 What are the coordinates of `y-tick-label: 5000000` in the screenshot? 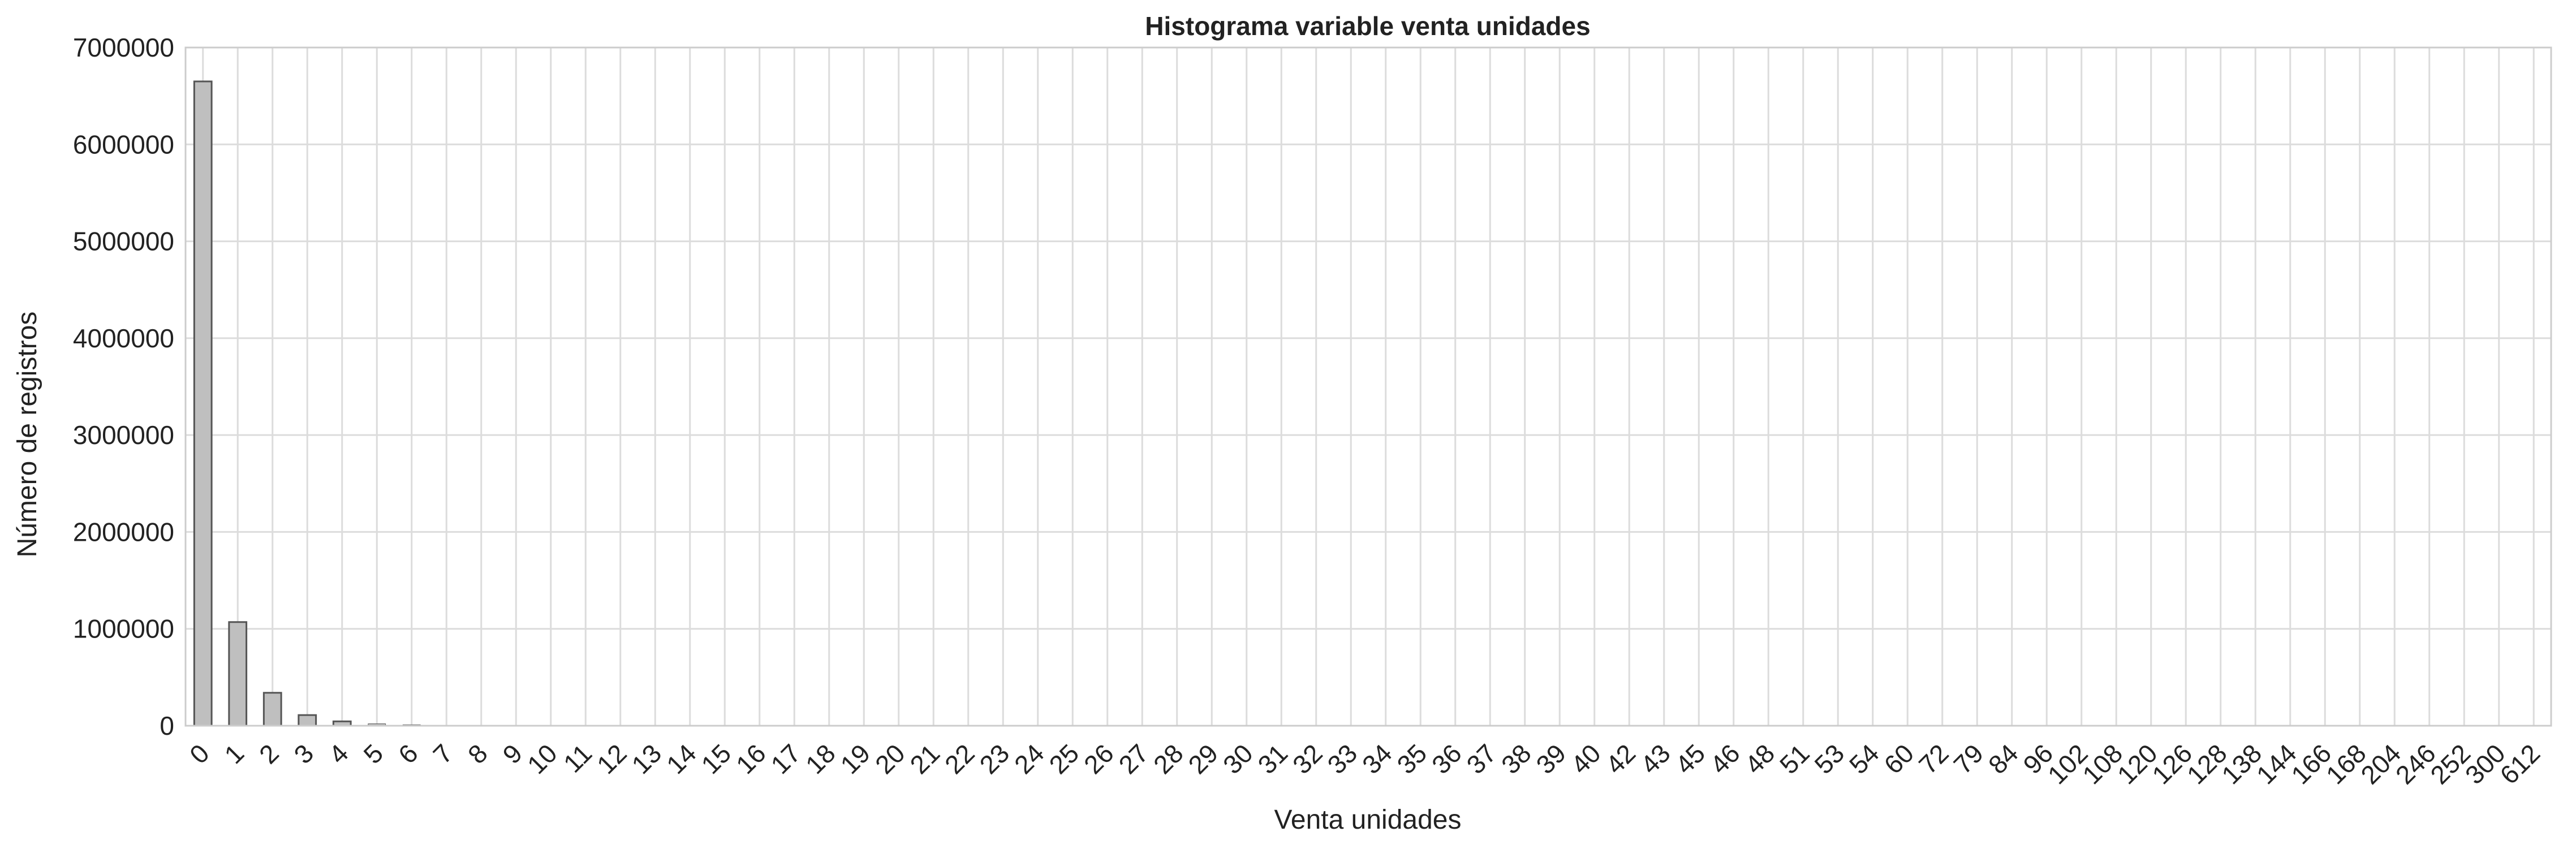 It's located at (123, 241).